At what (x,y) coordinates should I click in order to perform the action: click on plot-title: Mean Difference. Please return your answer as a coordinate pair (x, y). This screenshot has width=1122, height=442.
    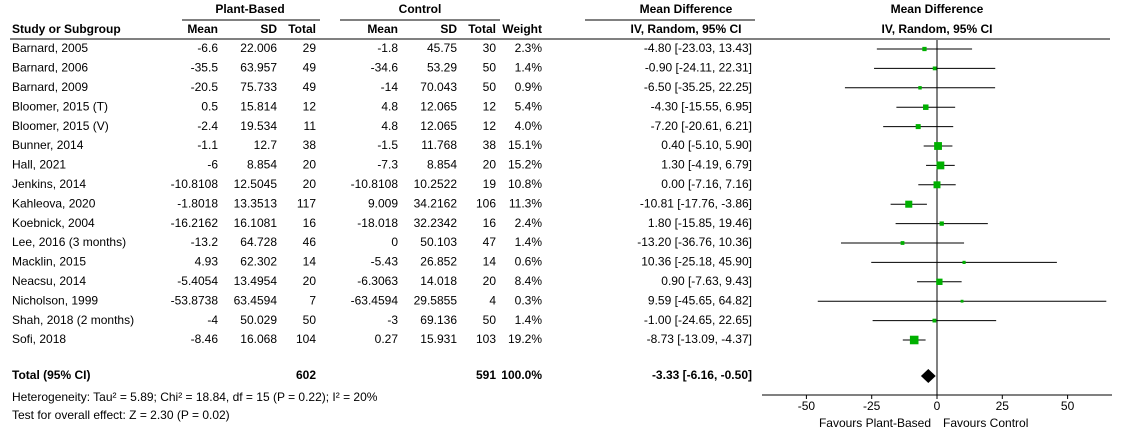
    Looking at the image, I should click on (937, 9).